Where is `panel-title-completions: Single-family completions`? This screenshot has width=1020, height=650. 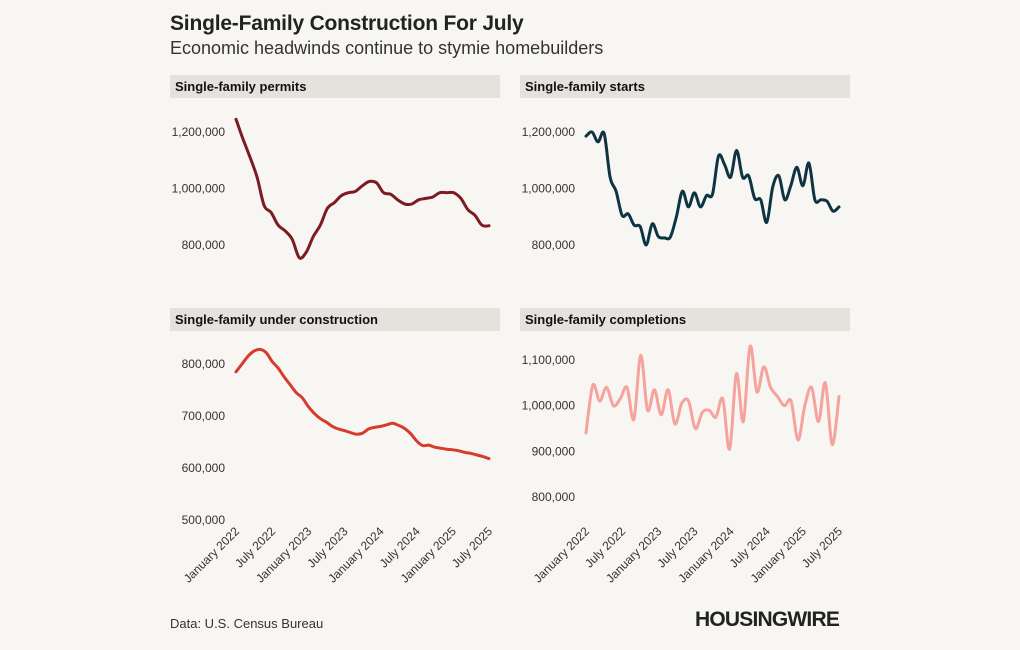
panel-title-completions: Single-family completions is located at coordinates (685, 319).